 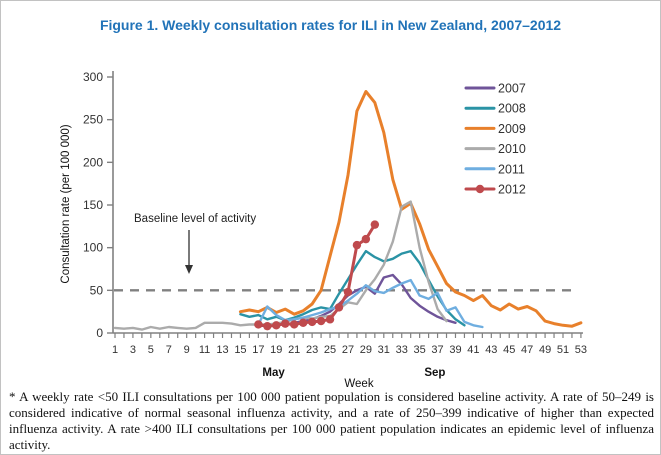 I want to click on x-tick-label: 53, so click(x=581, y=350).